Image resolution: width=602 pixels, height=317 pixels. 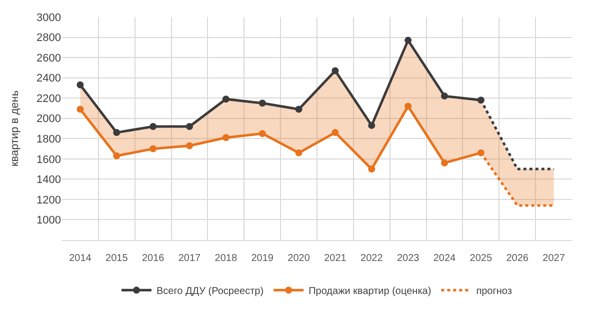 What do you see at coordinates (481, 258) in the screenshot?
I see `x-tick-label: 2025` at bounding box center [481, 258].